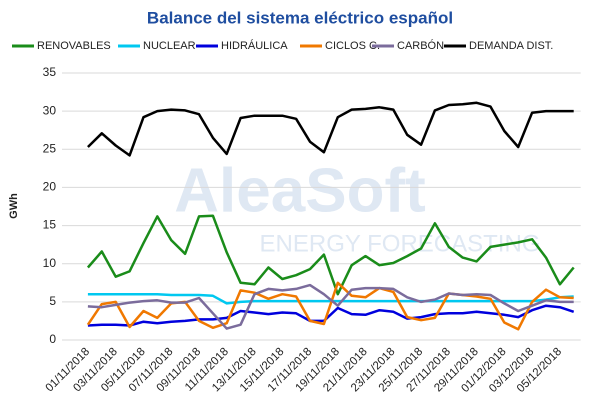 The height and width of the screenshot is (418, 600). Describe the element at coordinates (14, 206) in the screenshot. I see `y-axis-label: GWh` at that location.